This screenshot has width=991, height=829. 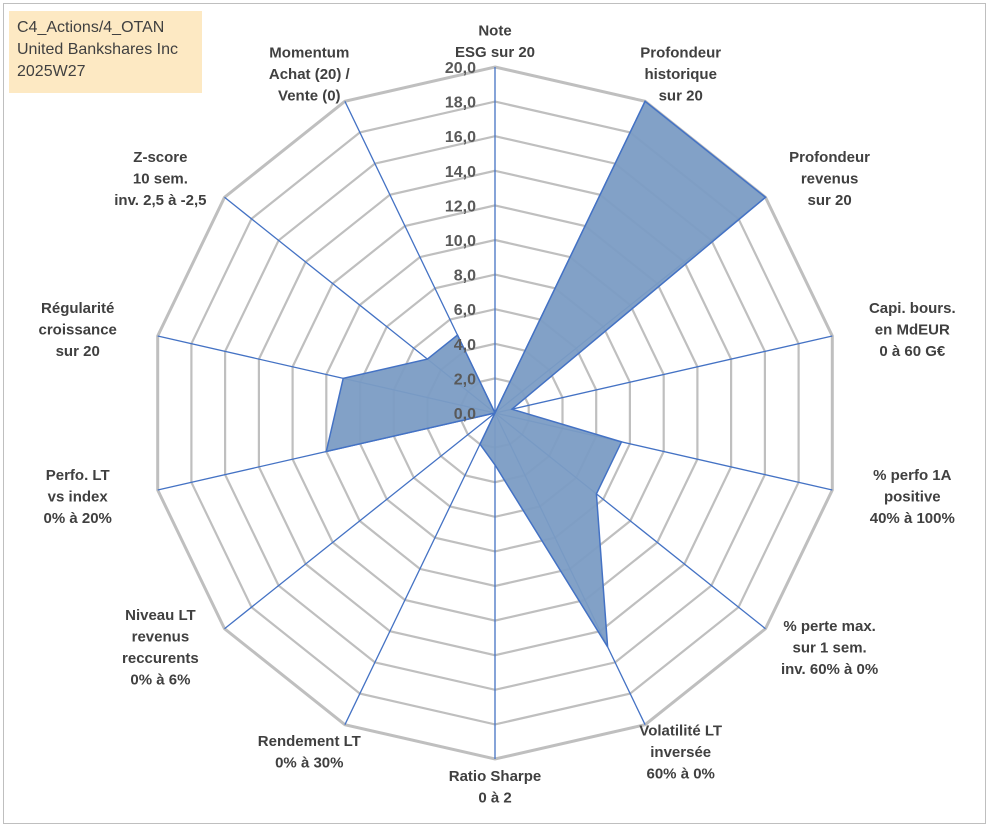 I want to click on axis-label-line: 0 à 60 G€, so click(x=912, y=351).